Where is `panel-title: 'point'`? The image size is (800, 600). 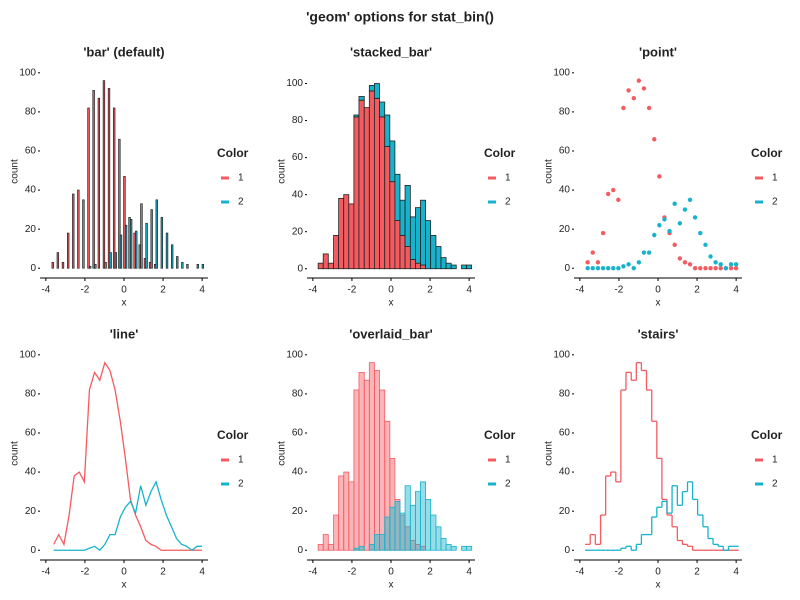
panel-title: 'point' is located at coordinates (658, 51).